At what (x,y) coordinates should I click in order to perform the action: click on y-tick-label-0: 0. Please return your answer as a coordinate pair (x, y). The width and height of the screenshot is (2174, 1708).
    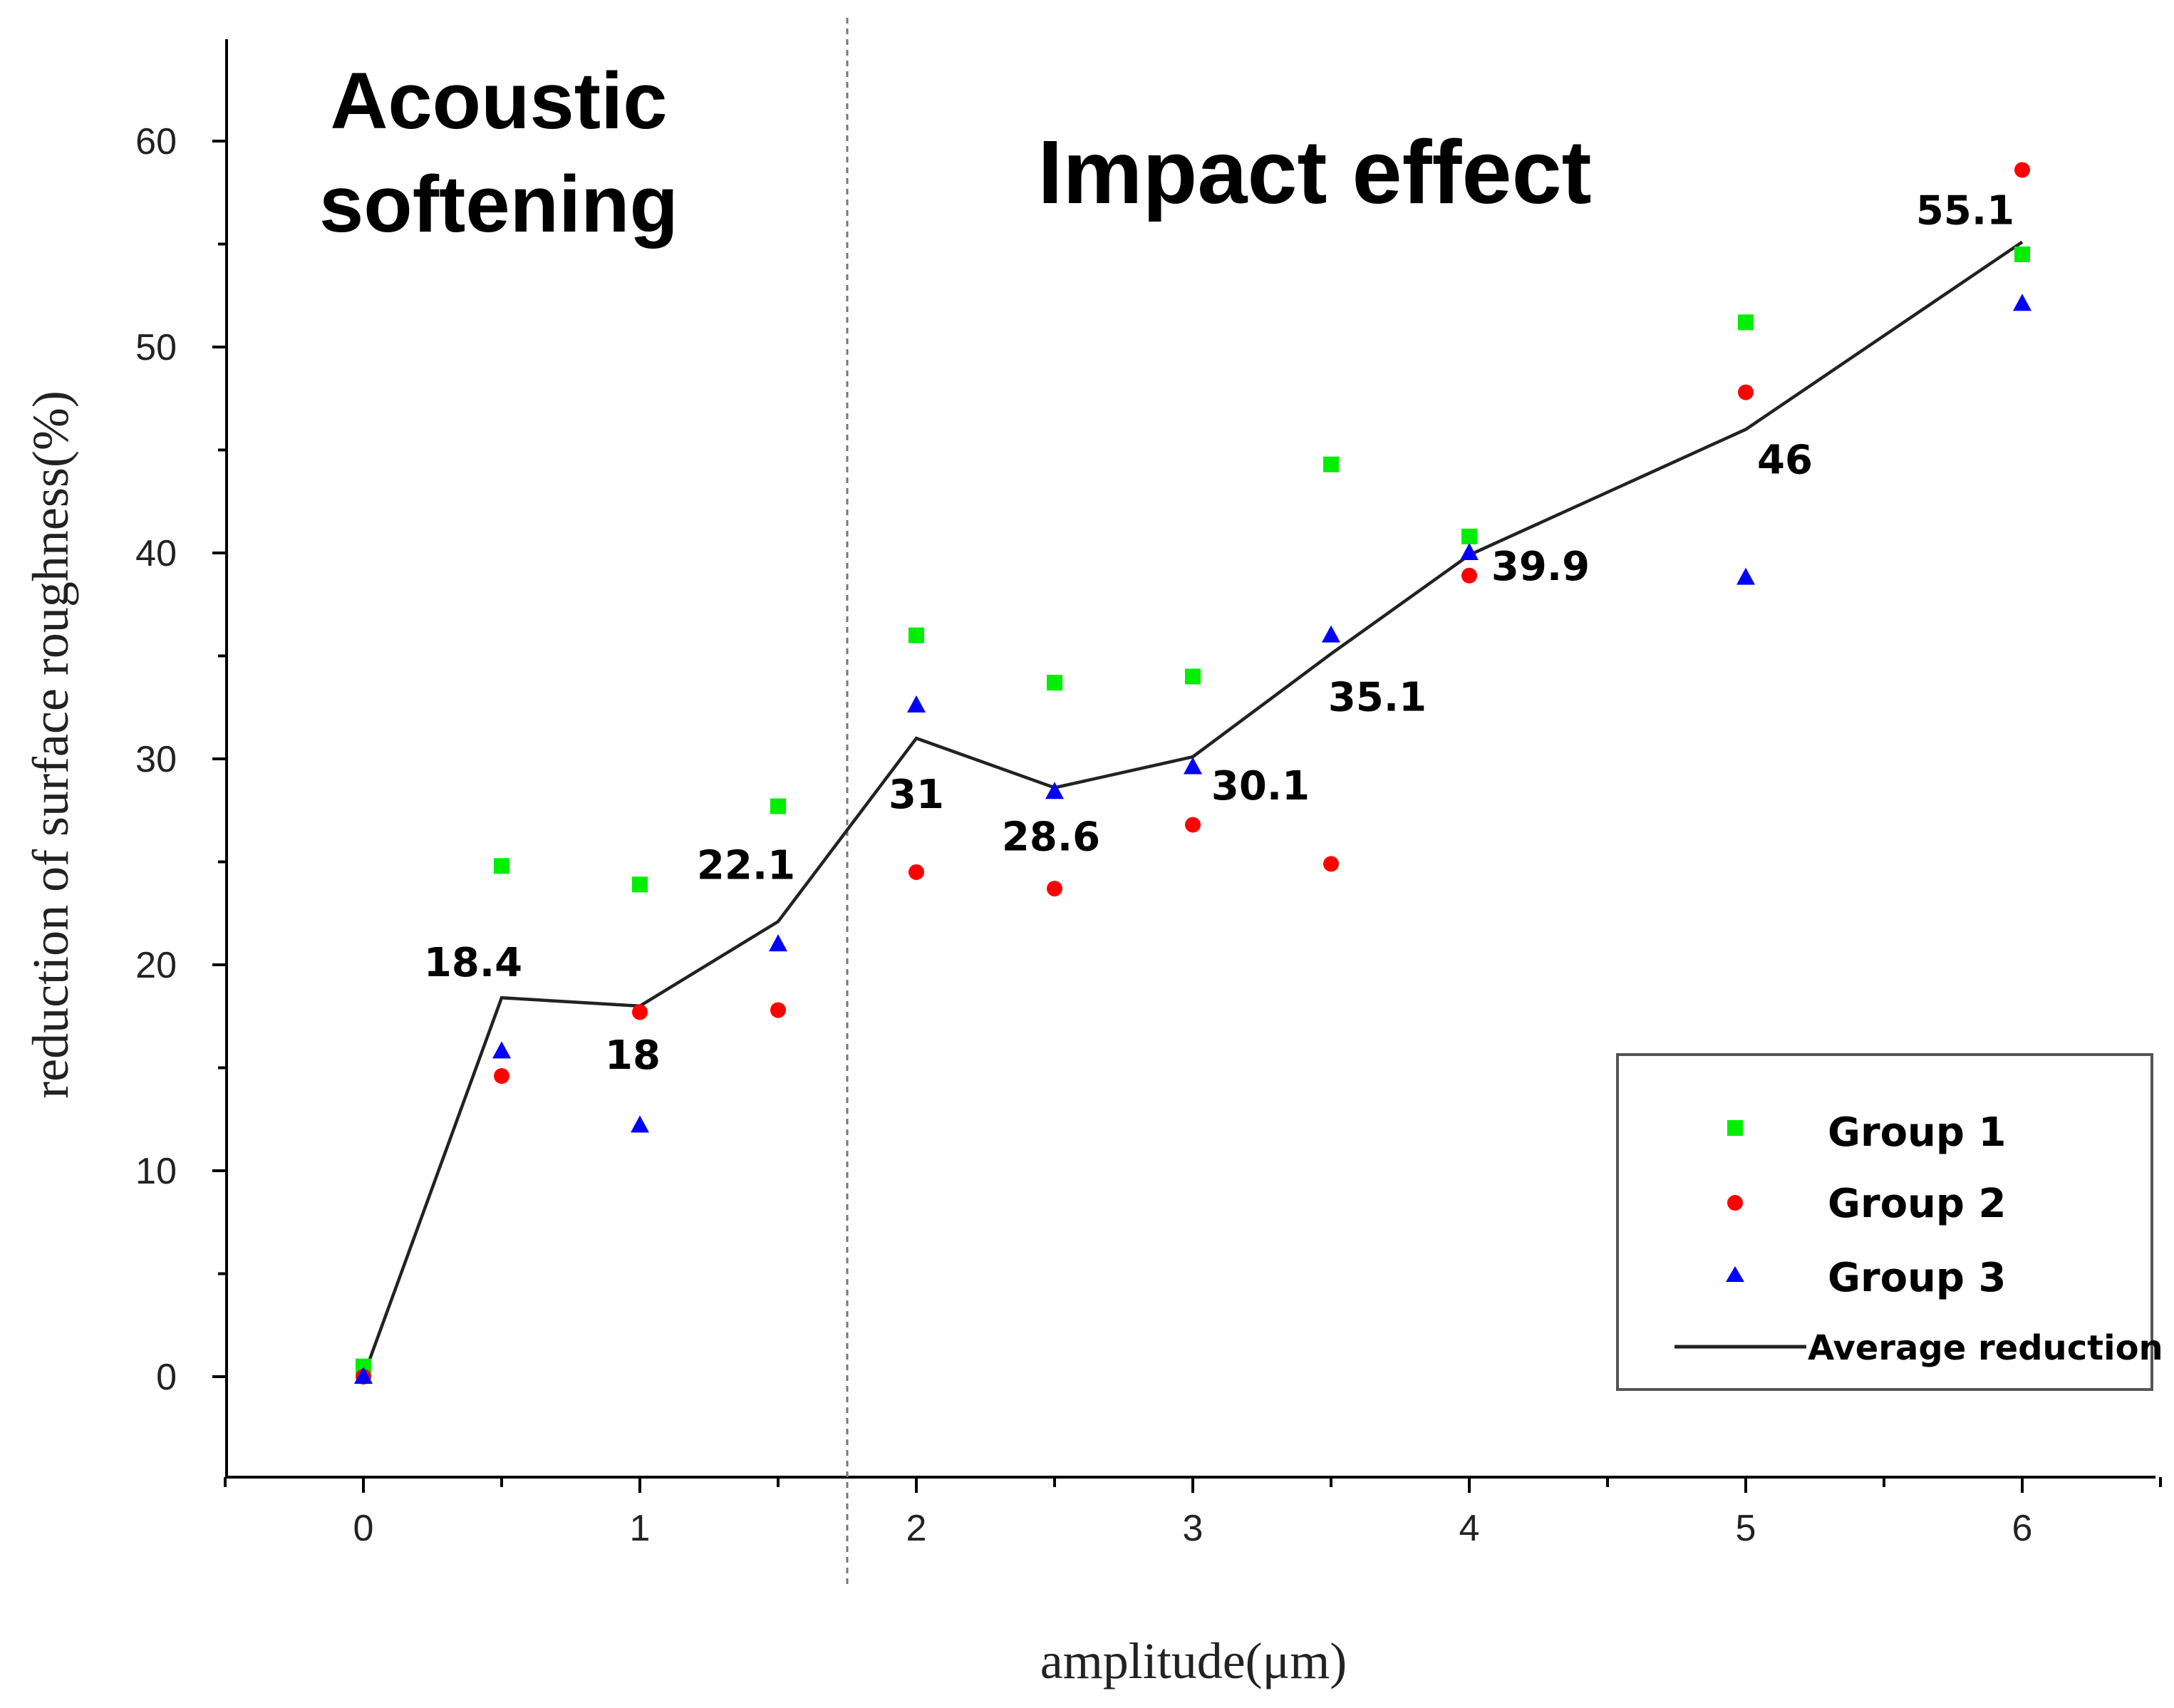
    Looking at the image, I should click on (166, 1377).